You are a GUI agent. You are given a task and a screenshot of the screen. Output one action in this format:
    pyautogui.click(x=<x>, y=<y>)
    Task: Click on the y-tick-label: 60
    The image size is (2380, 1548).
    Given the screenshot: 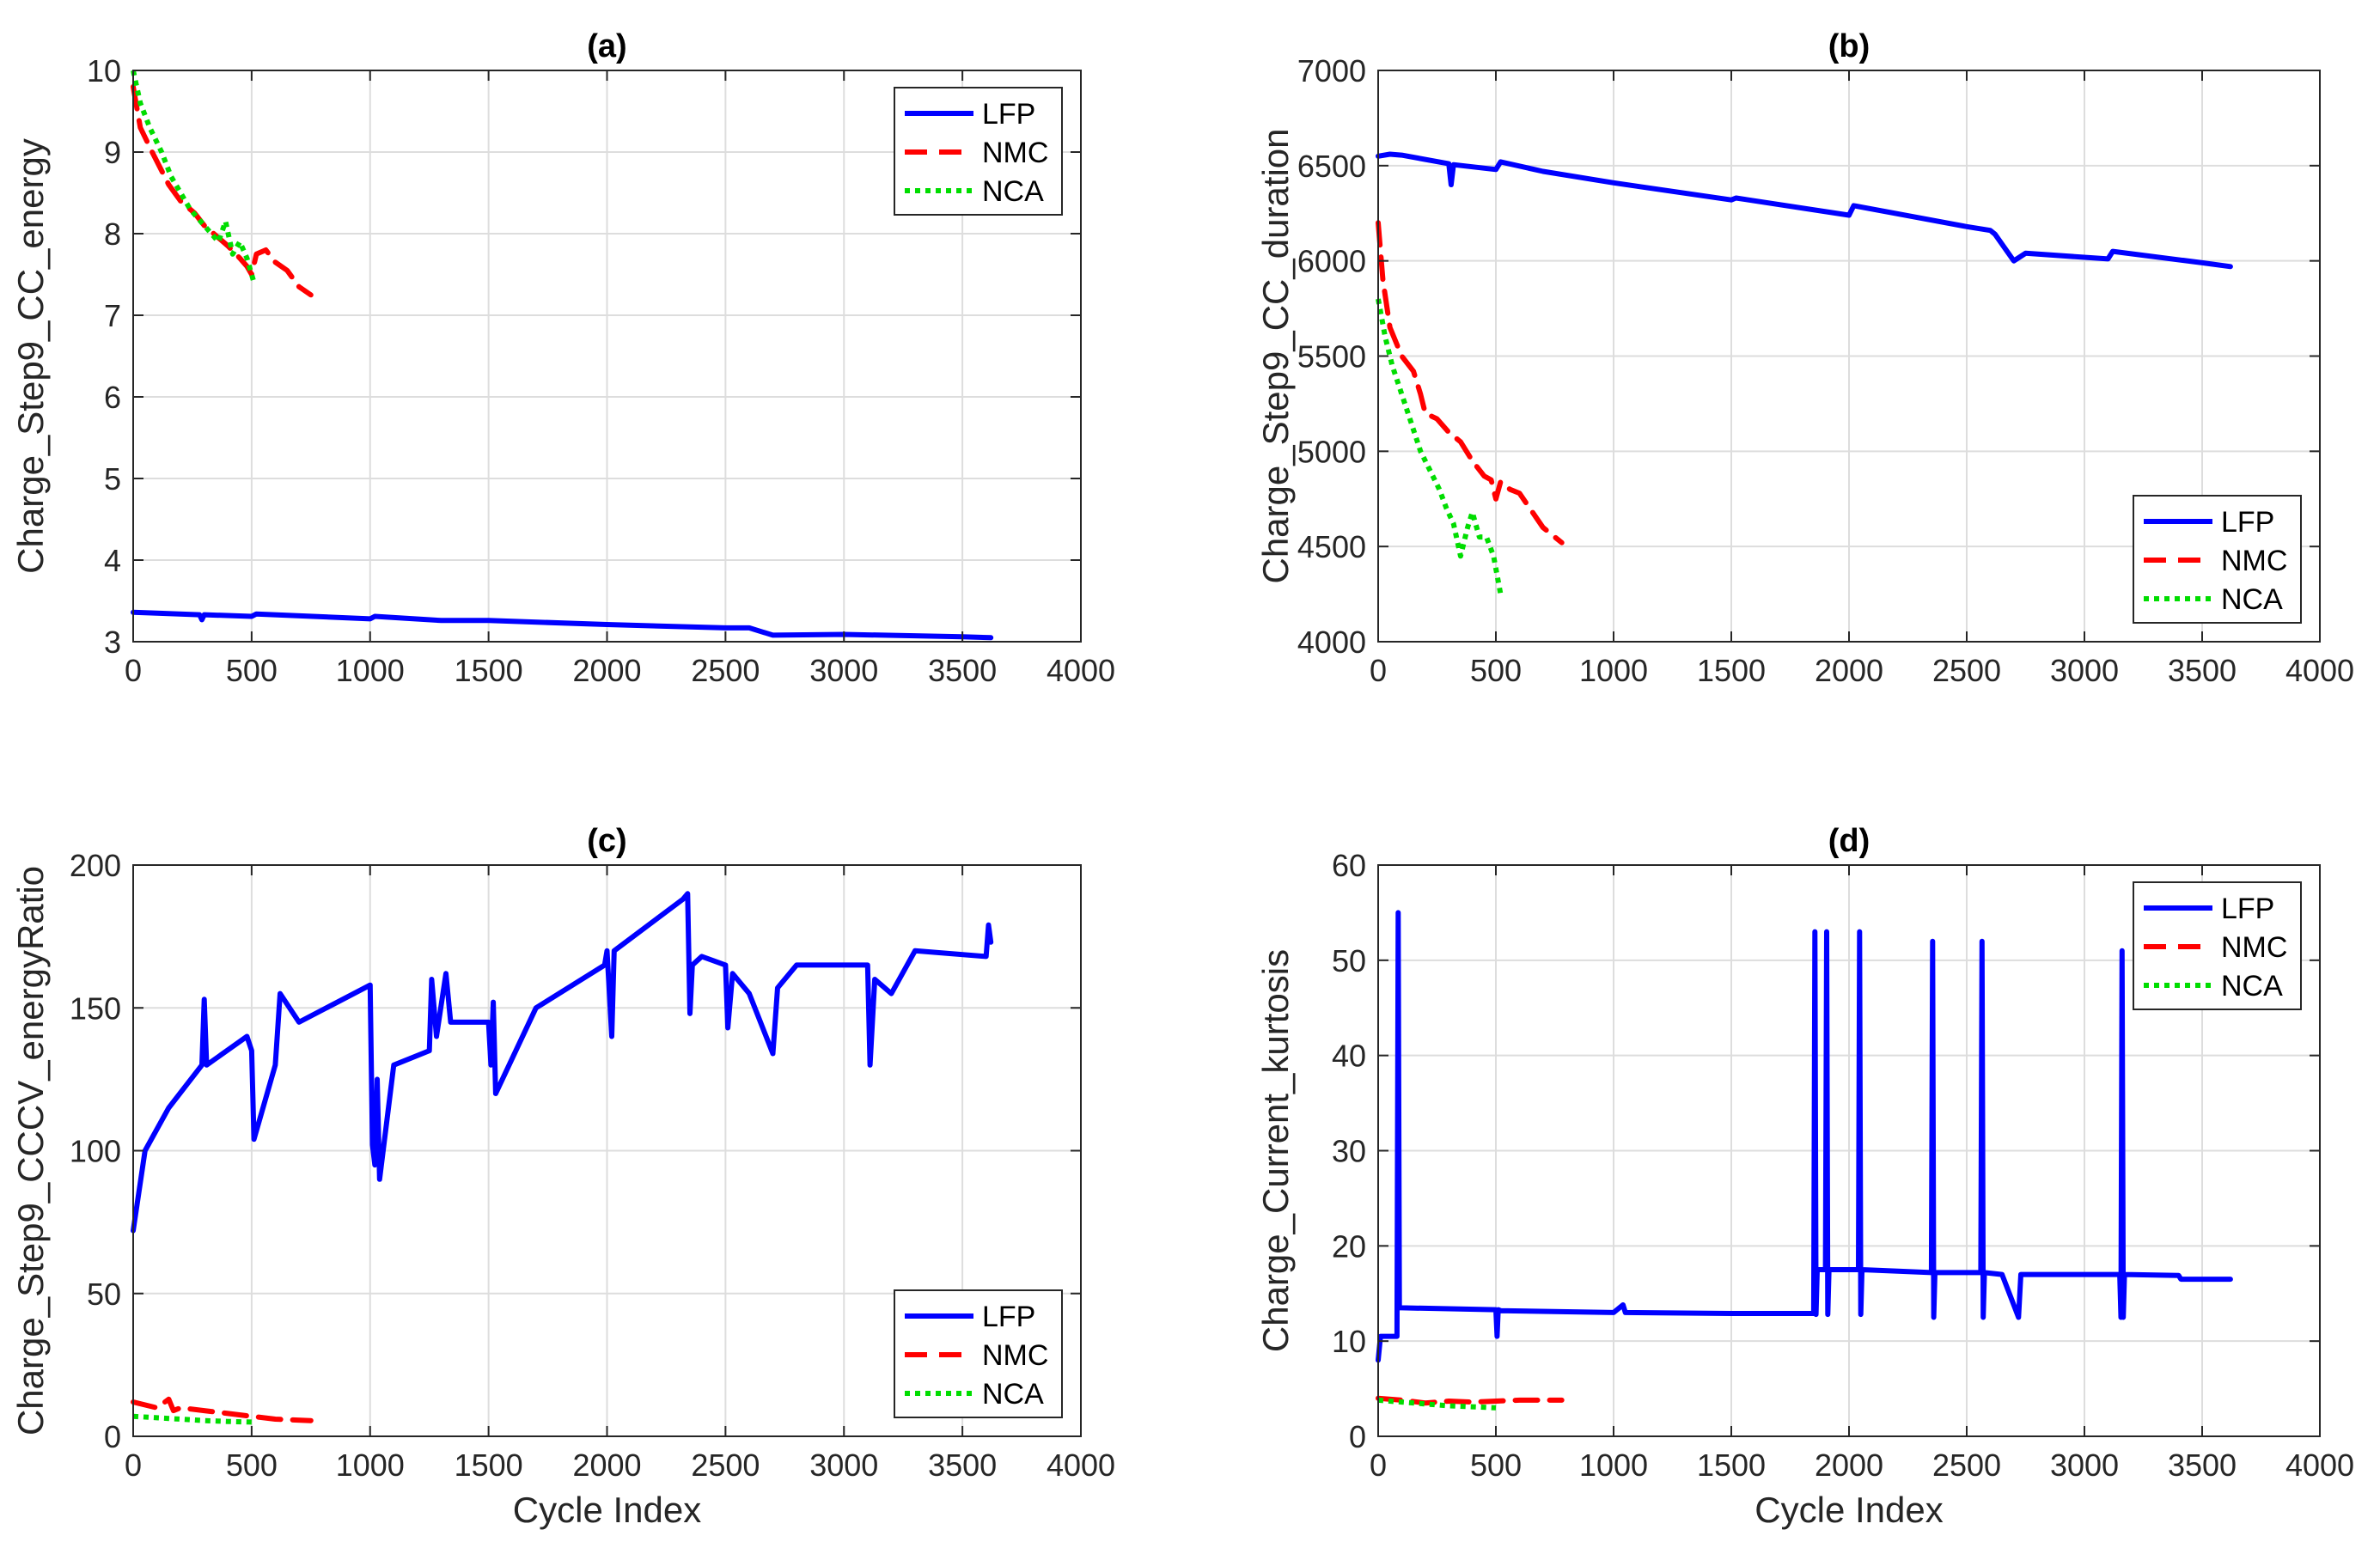 What is the action you would take?
    pyautogui.click(x=1349, y=865)
    